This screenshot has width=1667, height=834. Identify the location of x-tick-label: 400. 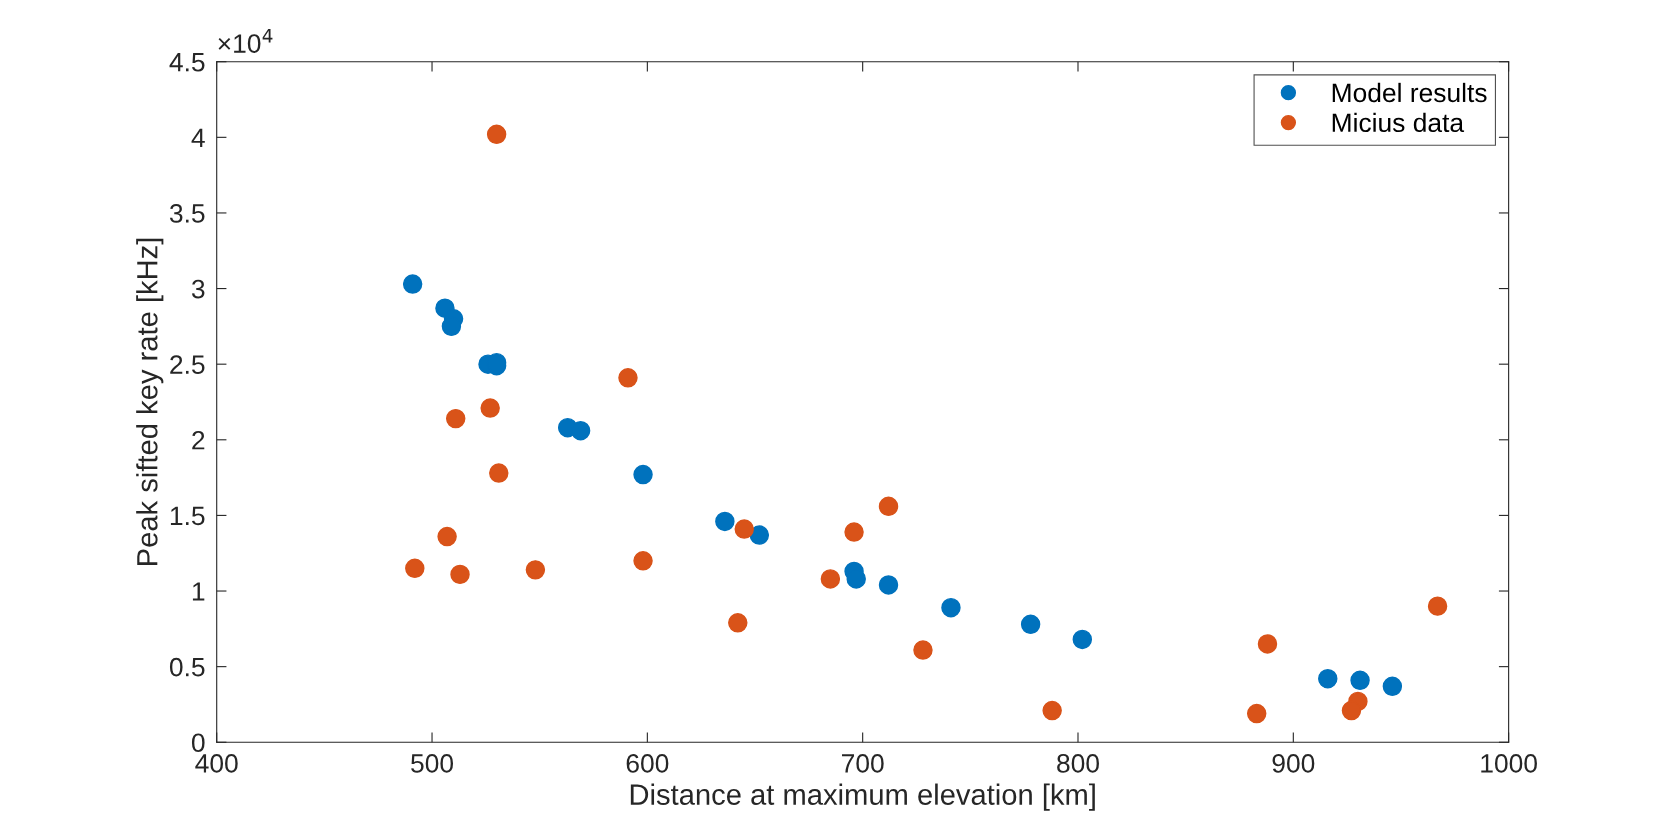
(216, 763).